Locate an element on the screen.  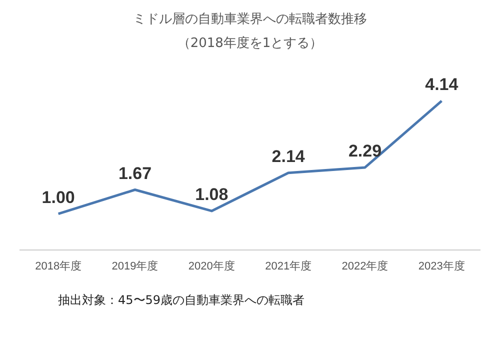
data-label: 1.67 is located at coordinates (135, 173).